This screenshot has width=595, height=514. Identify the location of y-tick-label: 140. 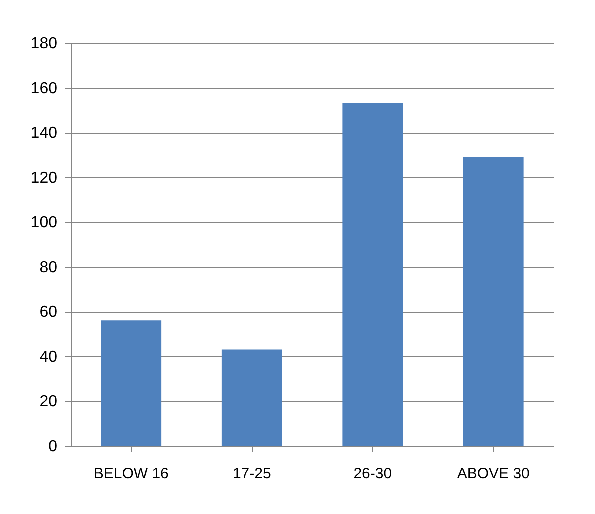
(44, 133).